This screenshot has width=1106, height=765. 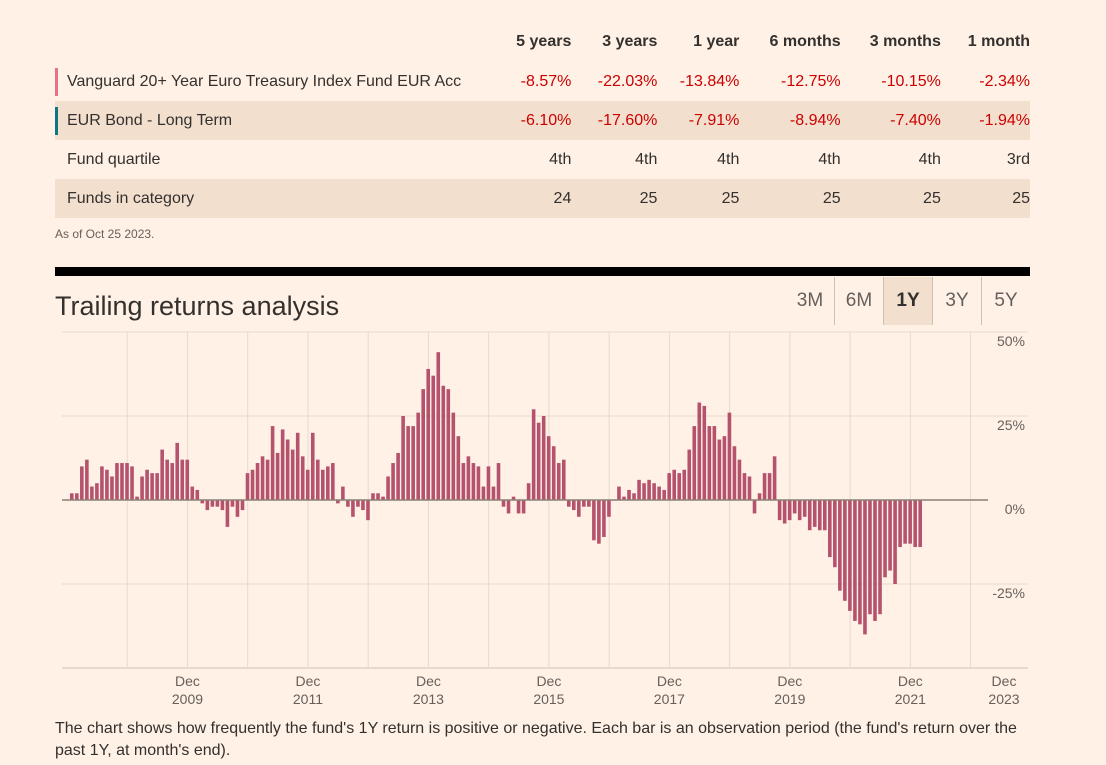 What do you see at coordinates (197, 306) in the screenshot?
I see `chart-title: Trailing returns analysis` at bounding box center [197, 306].